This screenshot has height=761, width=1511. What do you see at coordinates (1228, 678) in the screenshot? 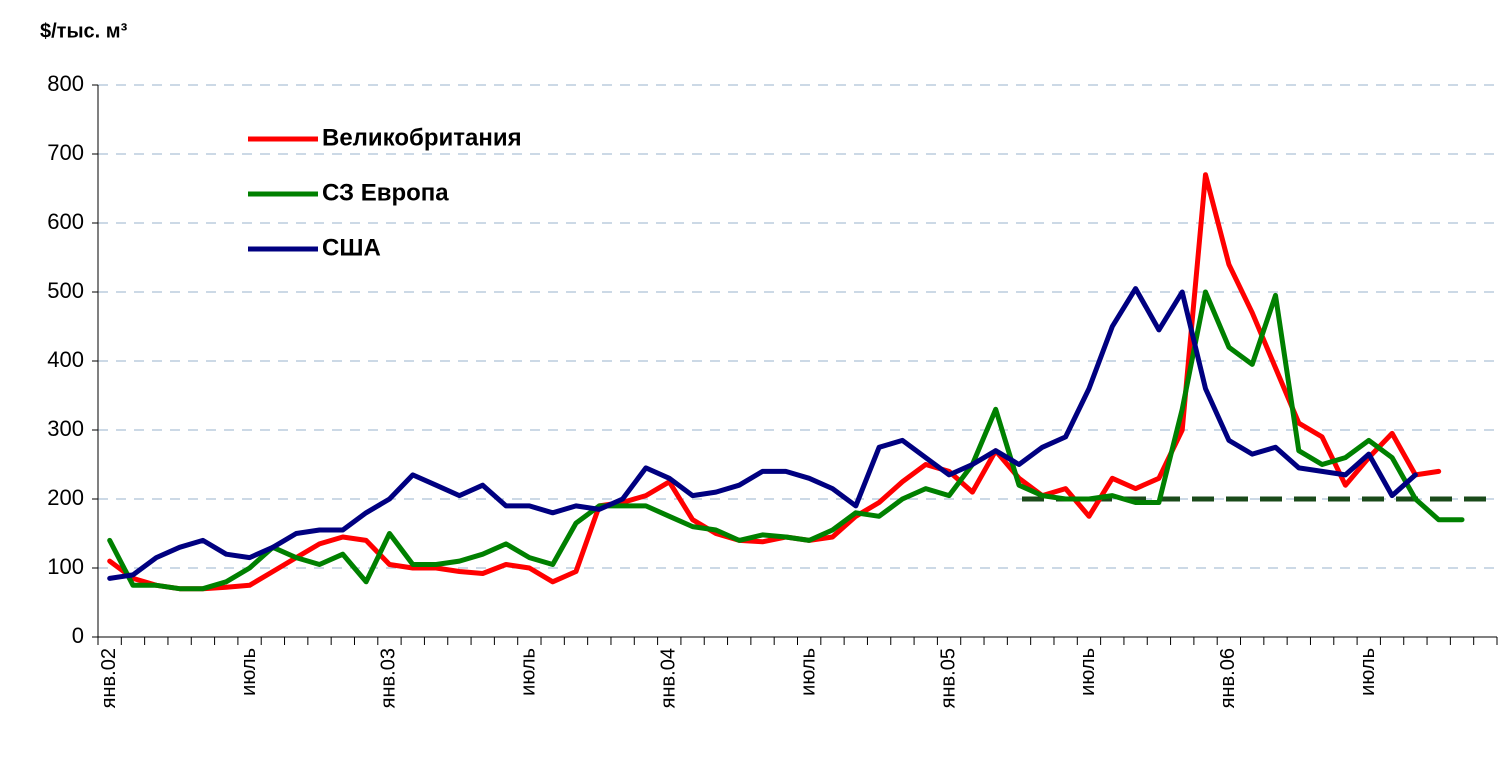
I see `x-tick-label: янв.06` at bounding box center [1228, 678].